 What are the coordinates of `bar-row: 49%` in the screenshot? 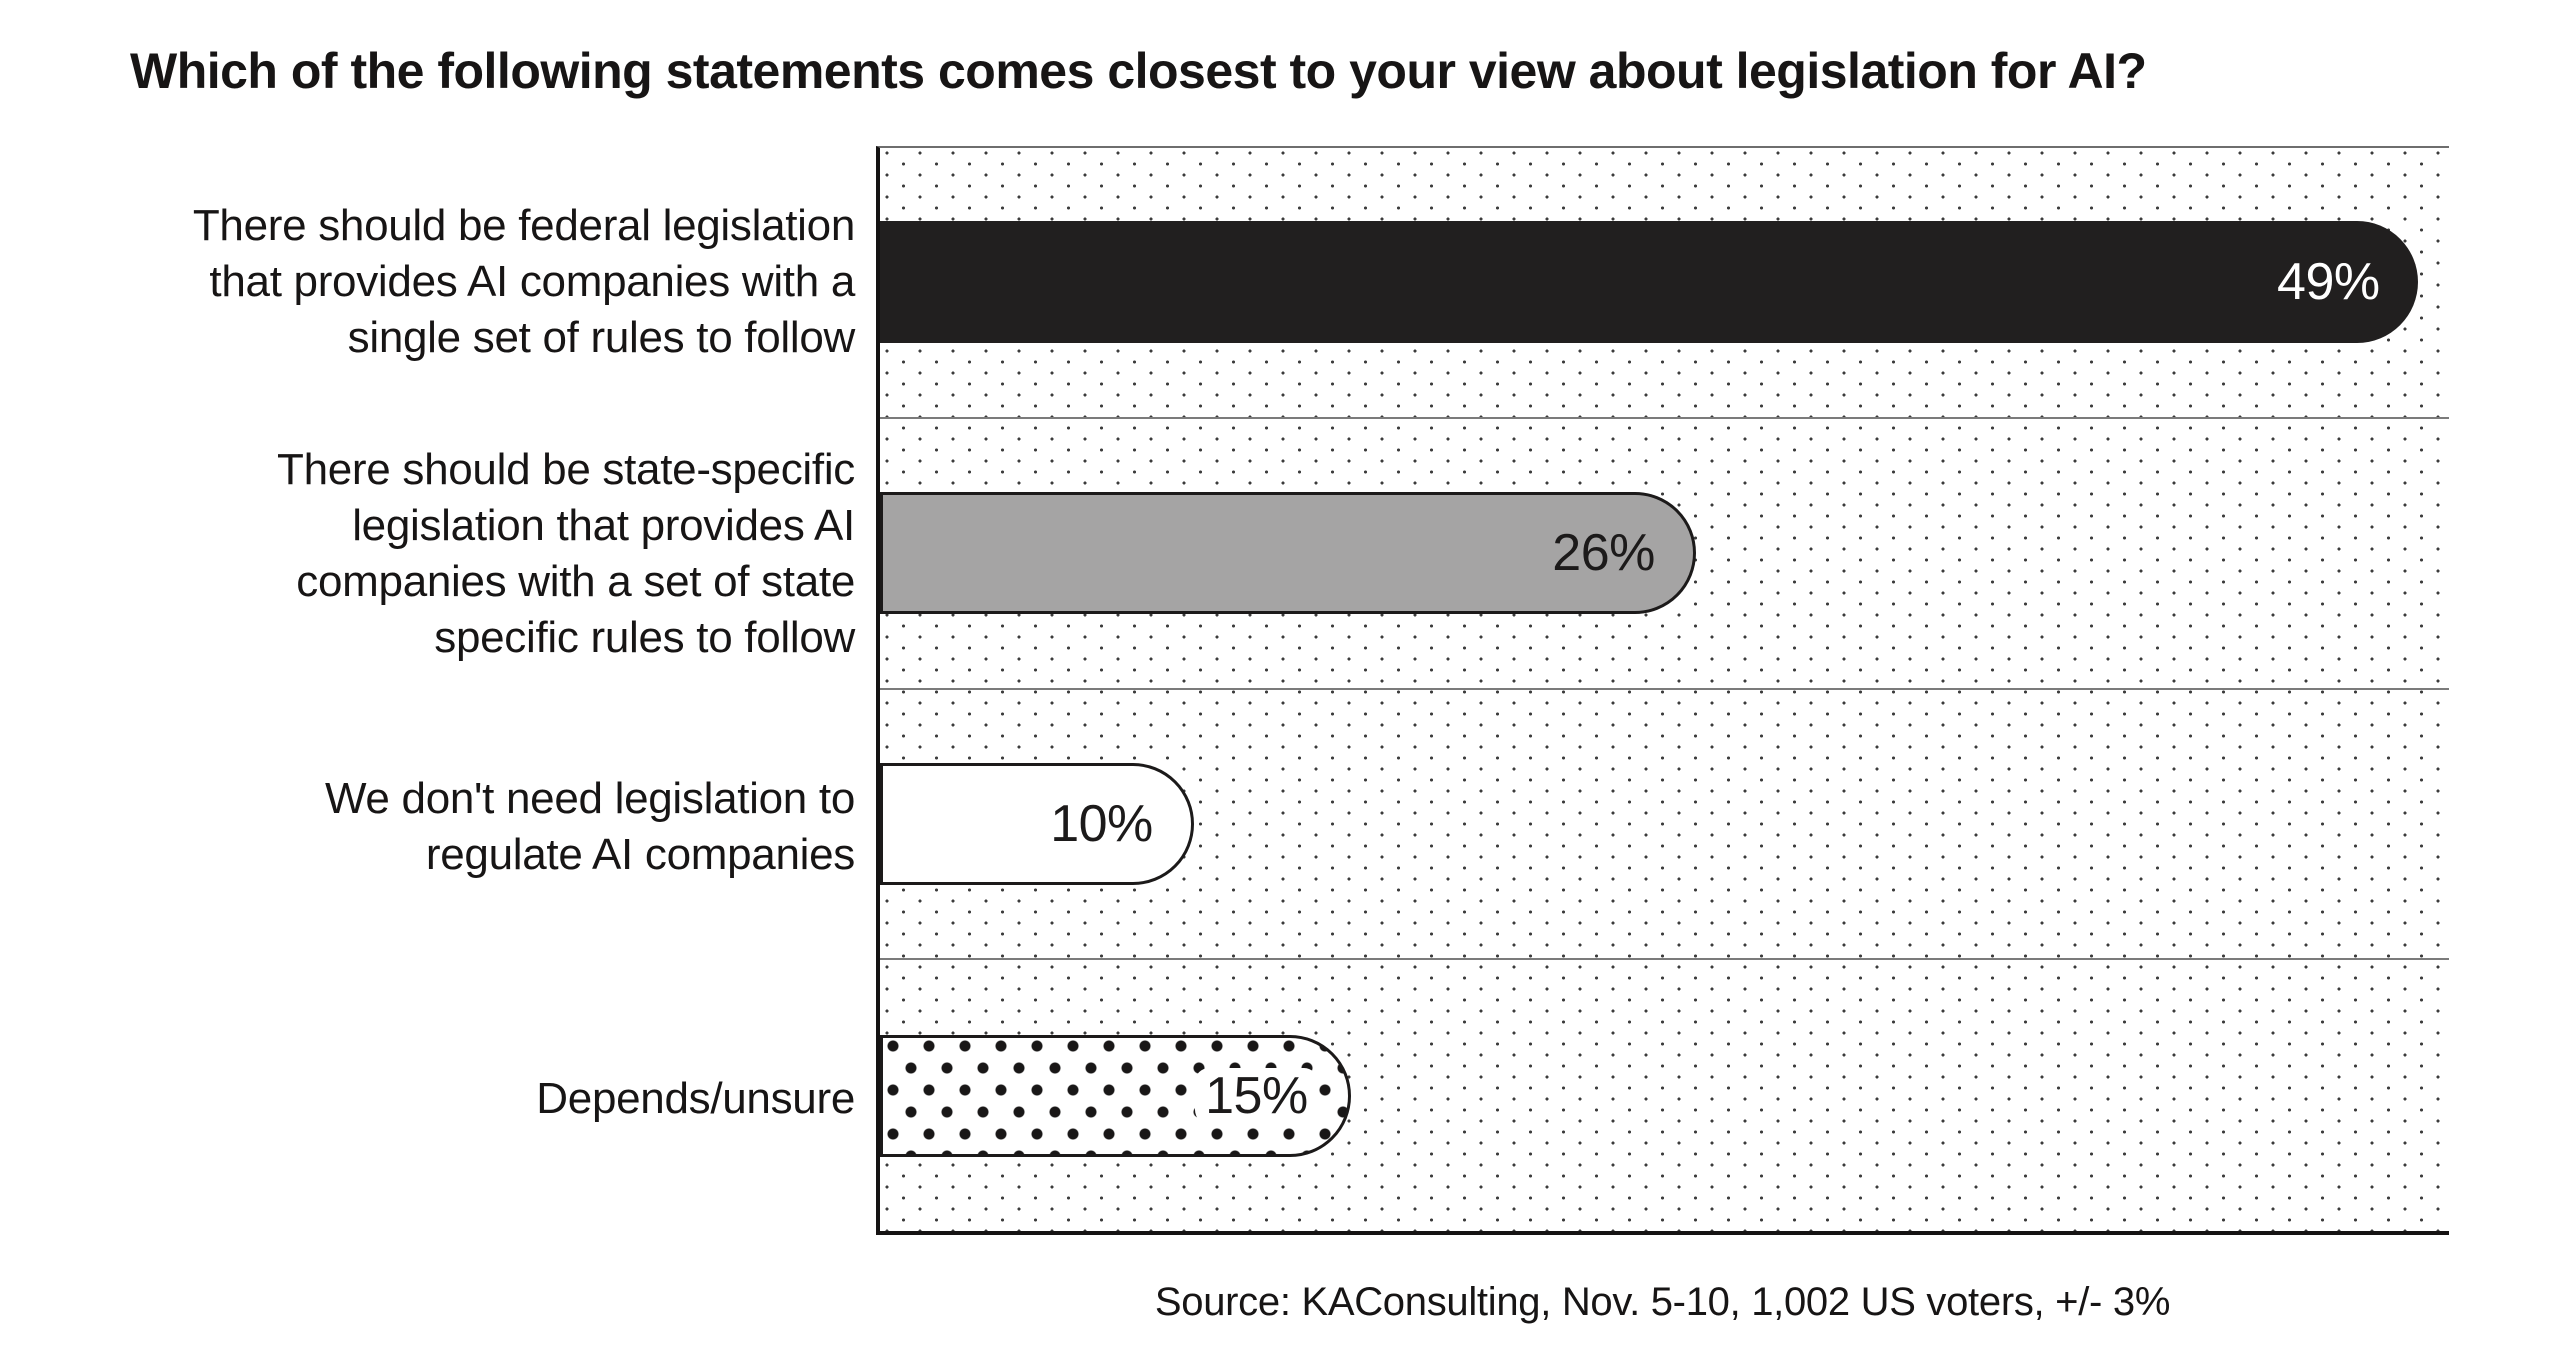 It's located at (1664, 283).